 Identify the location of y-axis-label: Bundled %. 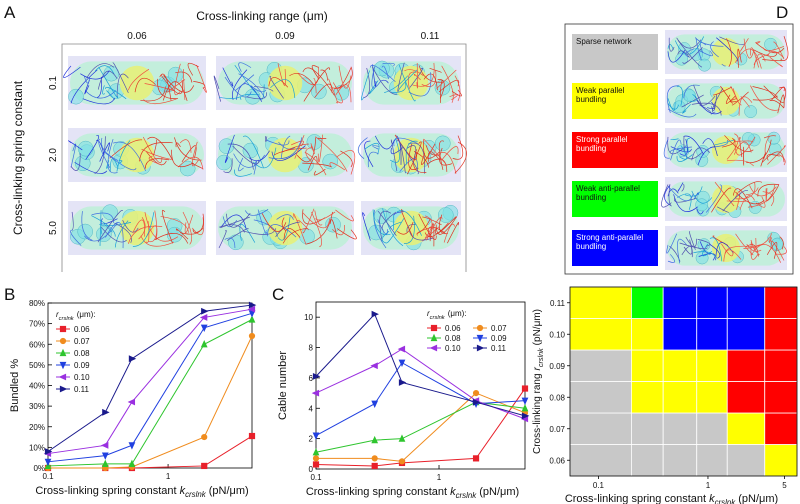
(15, 385).